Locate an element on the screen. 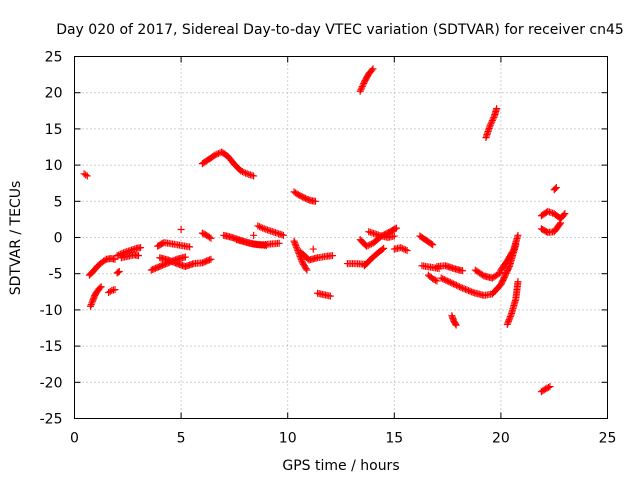 The image size is (640, 480). series-arc37 is located at coordinates (509, 252).